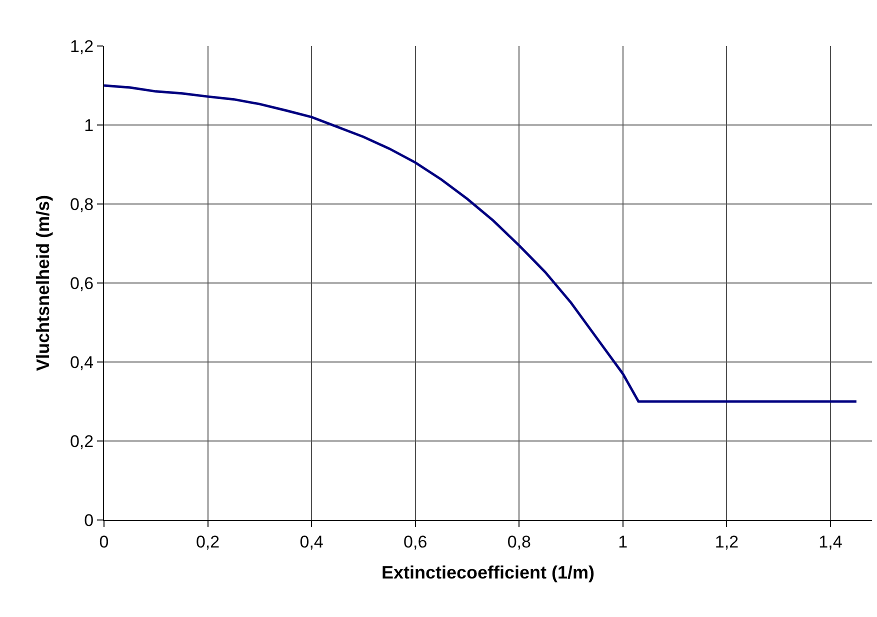 Image resolution: width=877 pixels, height=617 pixels. Describe the element at coordinates (82, 441) in the screenshot. I see `y-tick-label: 0,2` at that location.